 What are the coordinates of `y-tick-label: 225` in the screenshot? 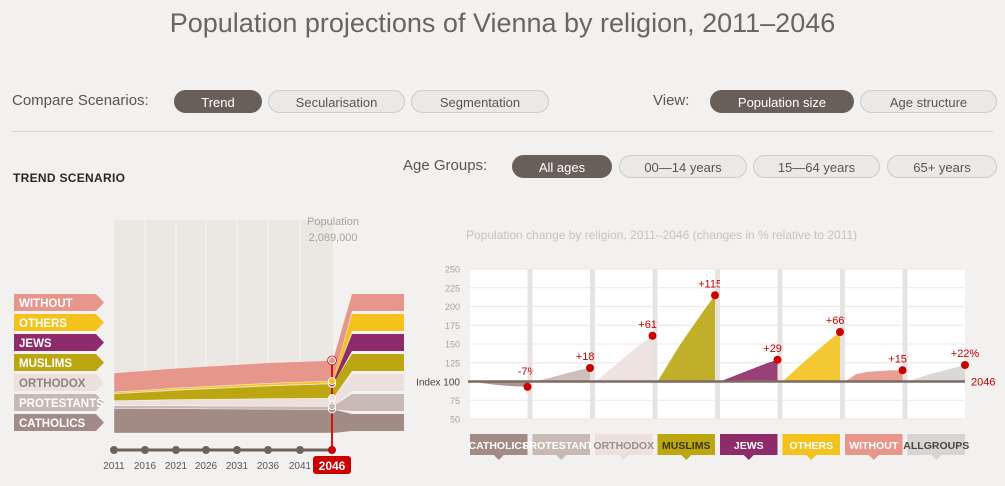 It's located at (452, 288).